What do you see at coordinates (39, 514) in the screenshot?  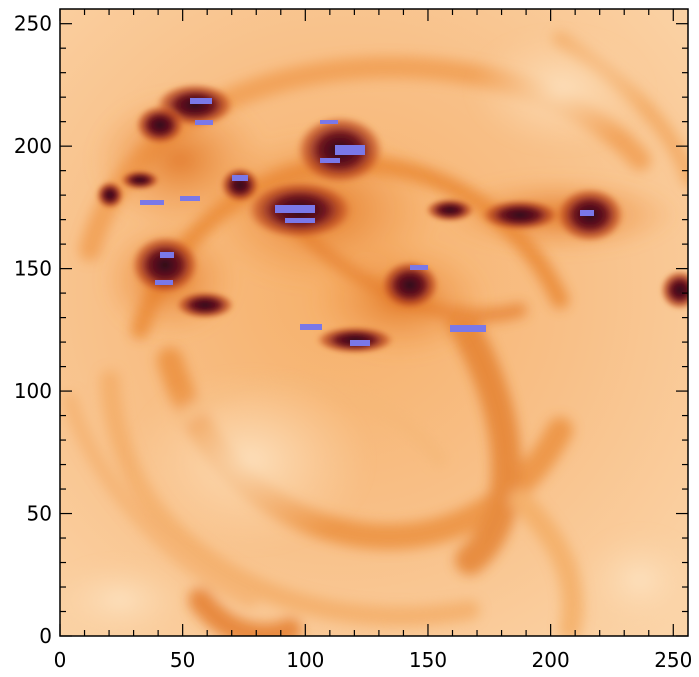 I see `y-tick-label: 50` at bounding box center [39, 514].